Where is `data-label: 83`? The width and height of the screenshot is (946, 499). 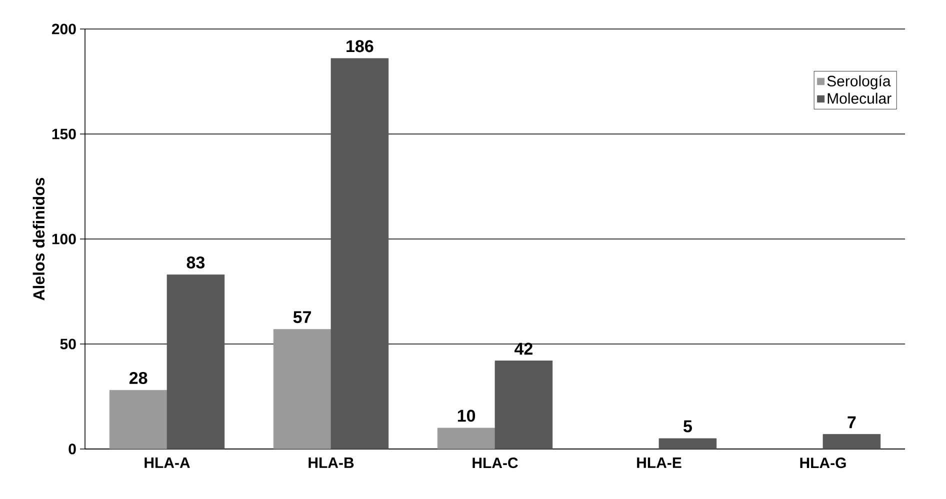 data-label: 83 is located at coordinates (195, 262).